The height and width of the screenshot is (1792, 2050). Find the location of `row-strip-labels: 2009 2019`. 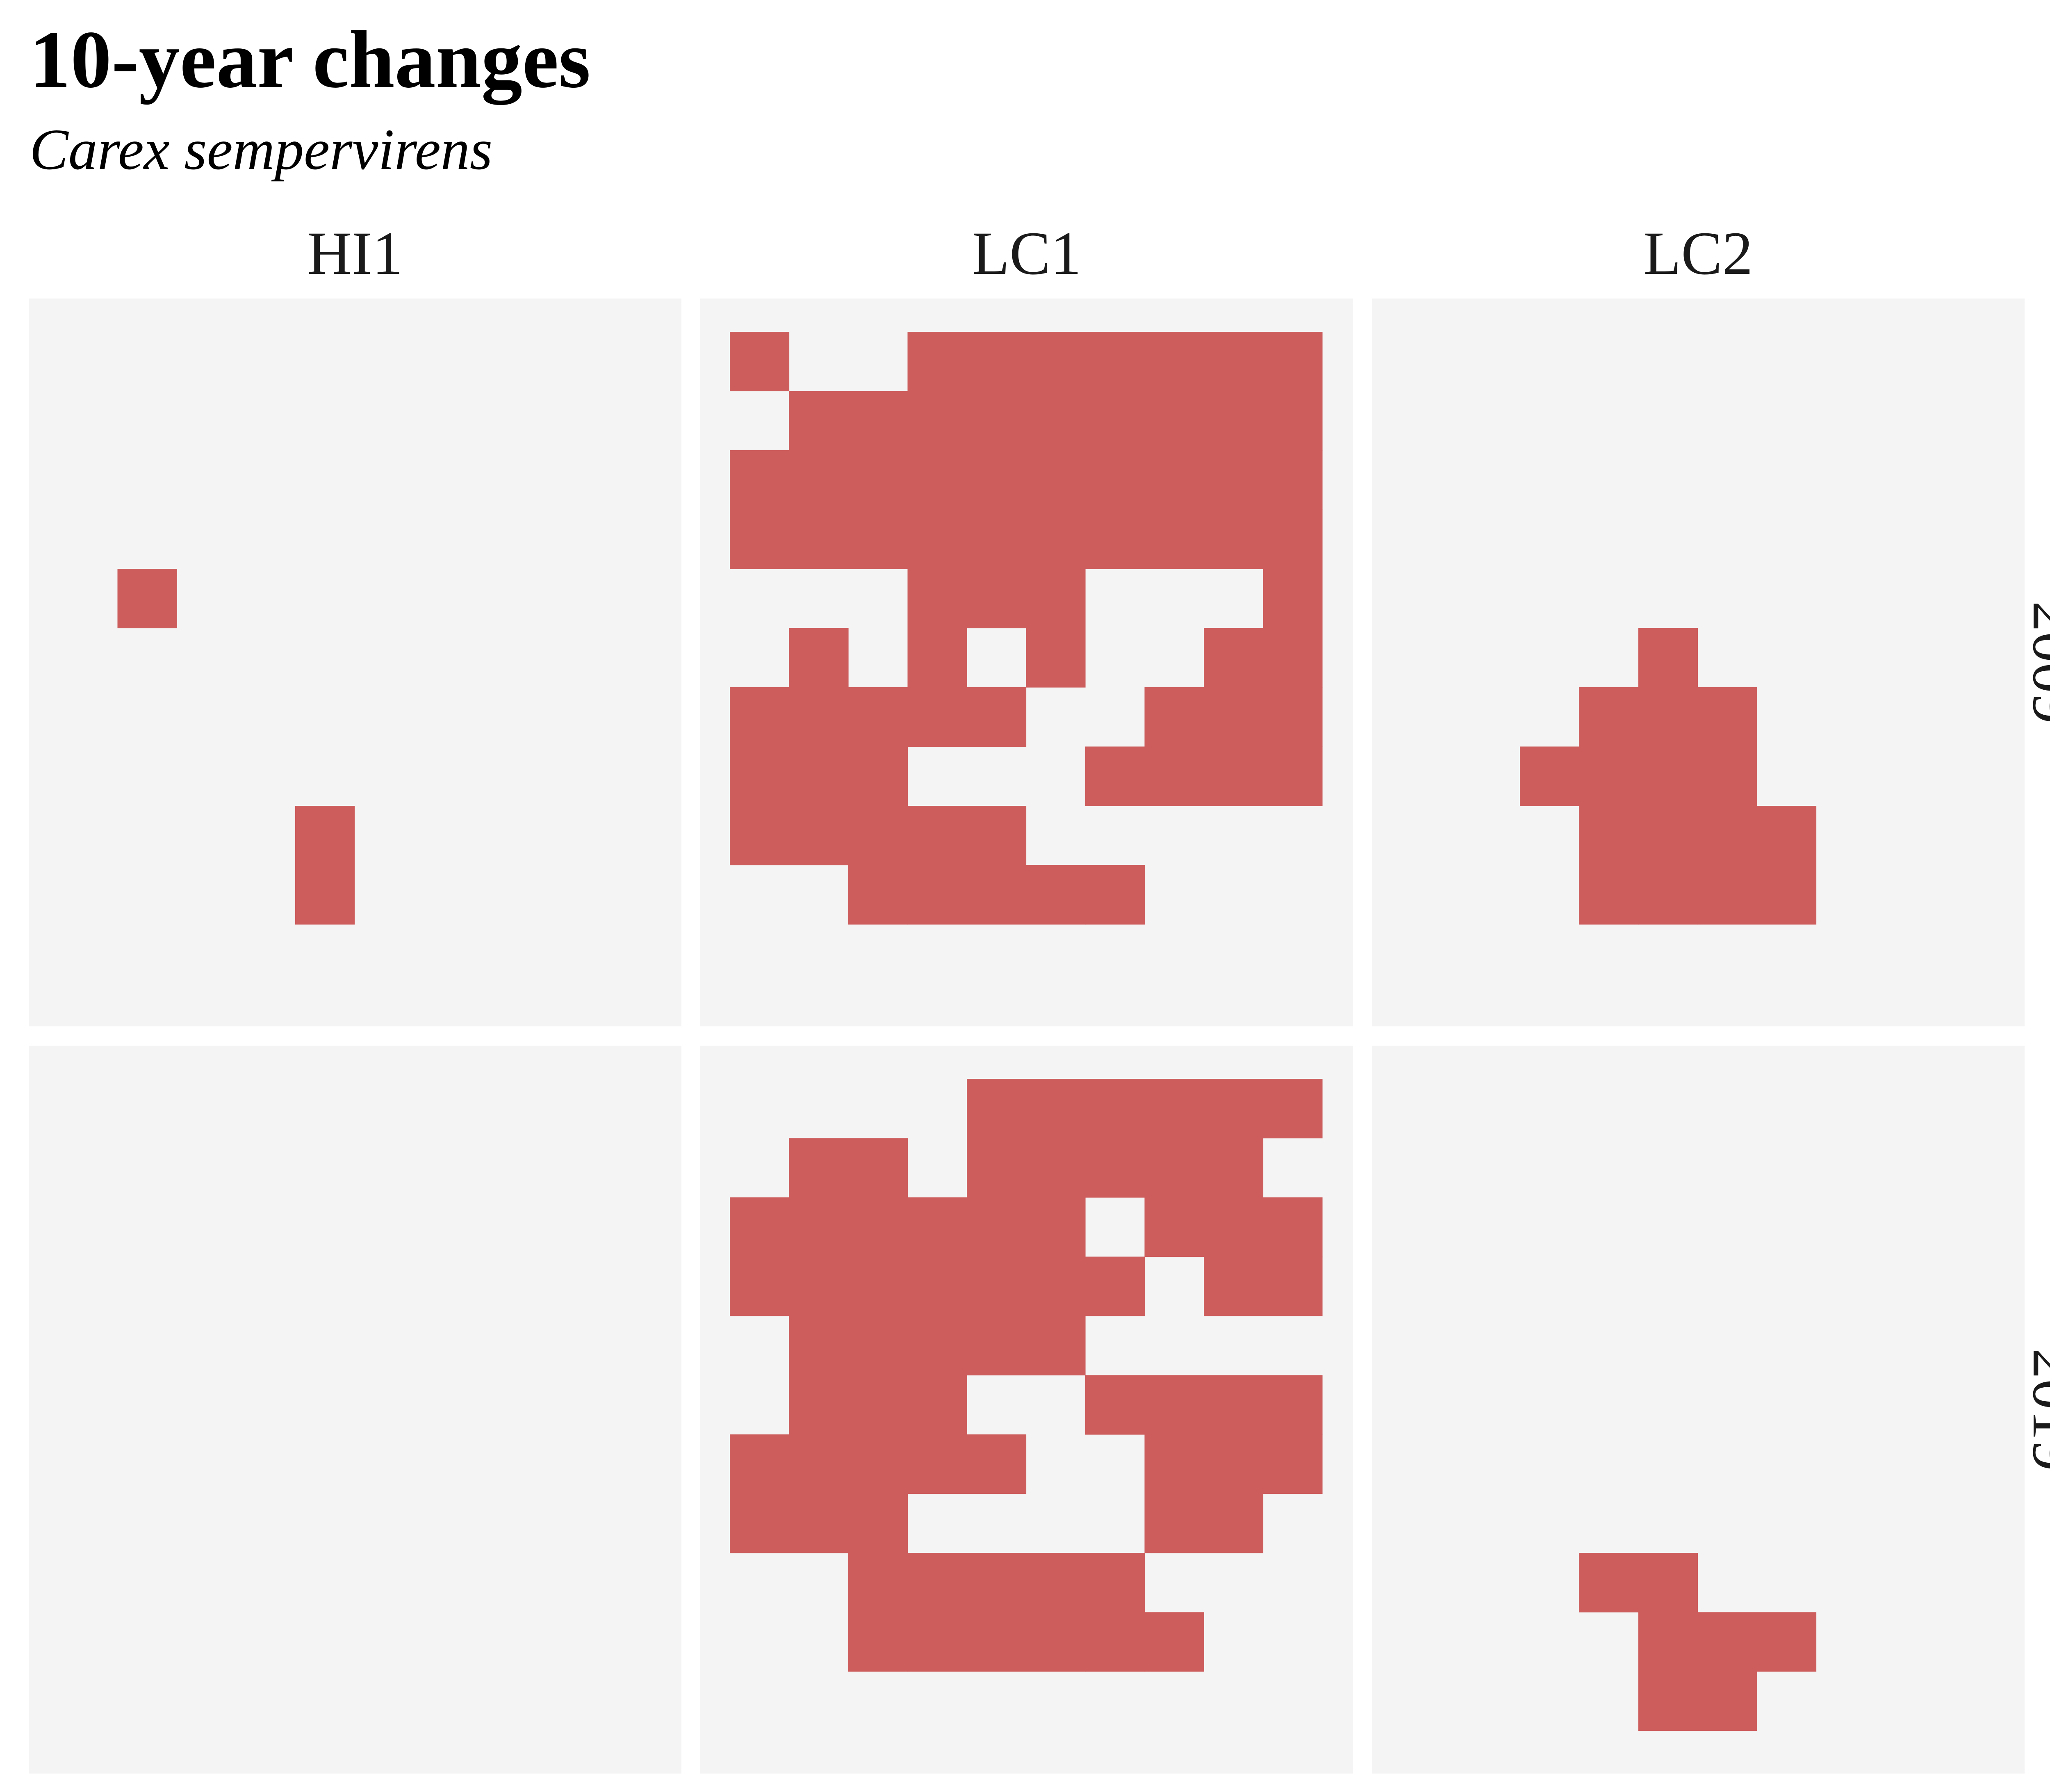

row-strip-labels: 2009 2019 is located at coordinates (2035, 1036).